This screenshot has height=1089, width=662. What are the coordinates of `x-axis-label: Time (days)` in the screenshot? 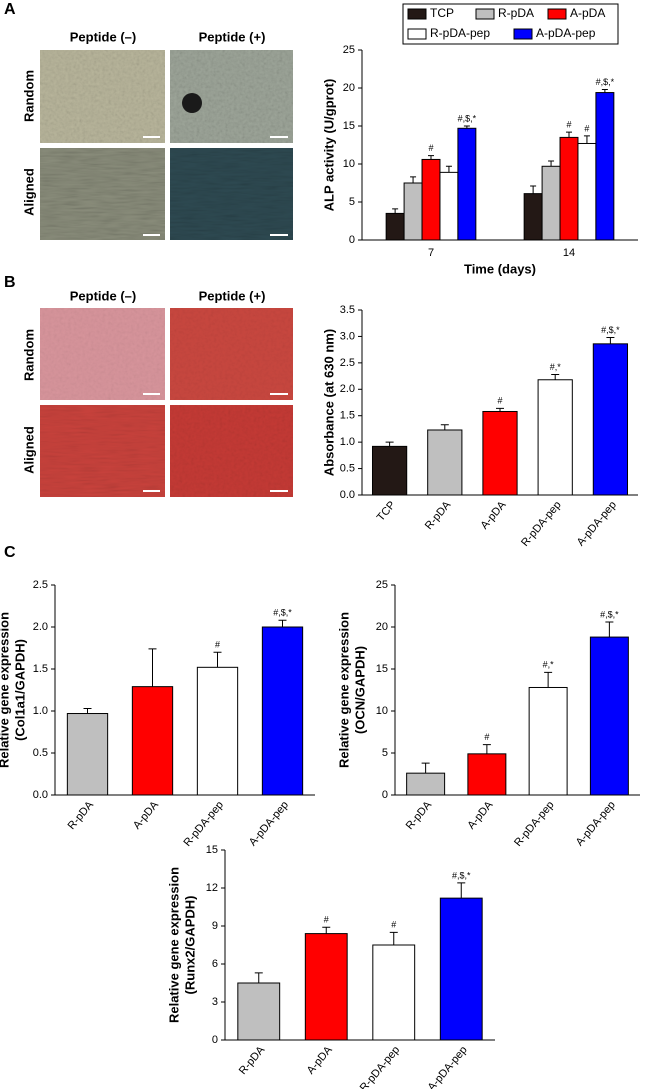 It's located at (500, 268).